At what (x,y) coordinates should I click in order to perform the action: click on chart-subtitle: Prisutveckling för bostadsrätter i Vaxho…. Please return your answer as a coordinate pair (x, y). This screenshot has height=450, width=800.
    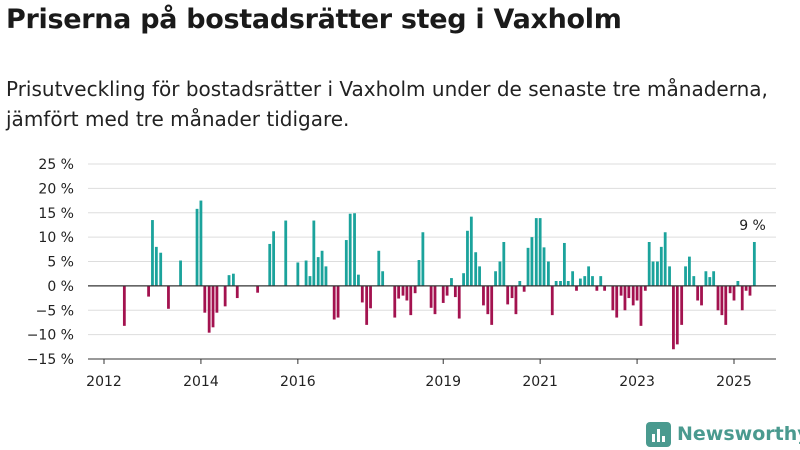
    Looking at the image, I should click on (387, 104).